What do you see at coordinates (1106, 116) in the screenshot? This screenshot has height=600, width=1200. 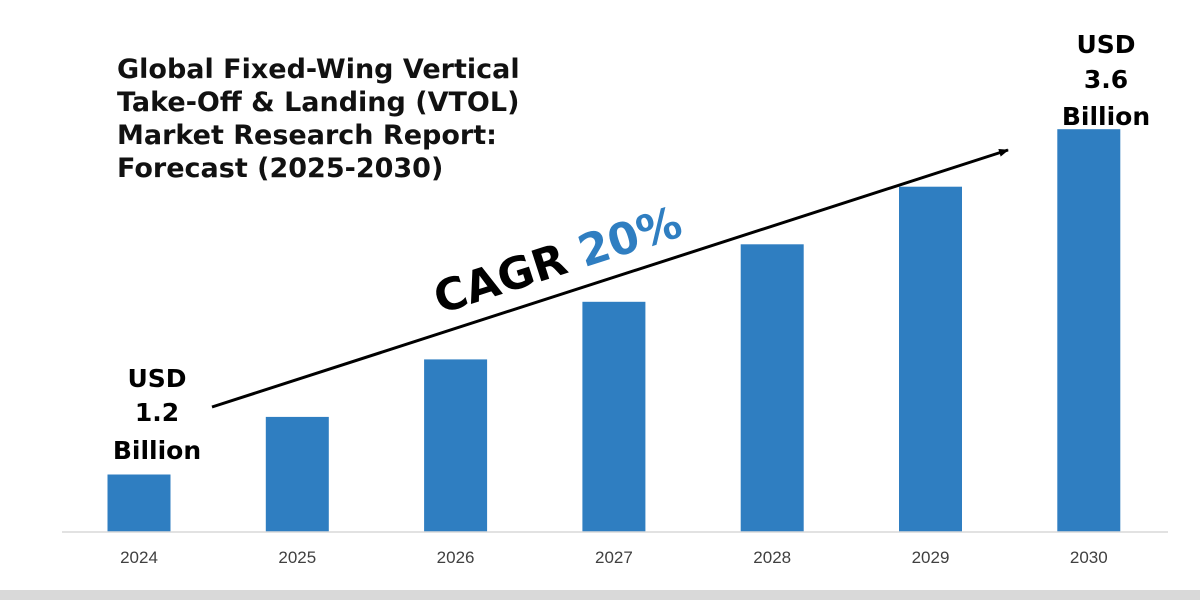 I see `end-label-unit: Billion` at bounding box center [1106, 116].